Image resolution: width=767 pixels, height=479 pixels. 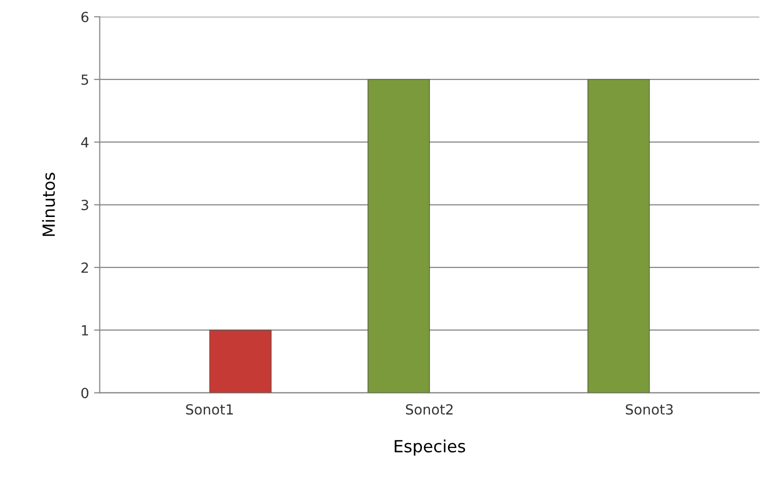 I want to click on y-tick-label: 2, so click(x=84, y=267).